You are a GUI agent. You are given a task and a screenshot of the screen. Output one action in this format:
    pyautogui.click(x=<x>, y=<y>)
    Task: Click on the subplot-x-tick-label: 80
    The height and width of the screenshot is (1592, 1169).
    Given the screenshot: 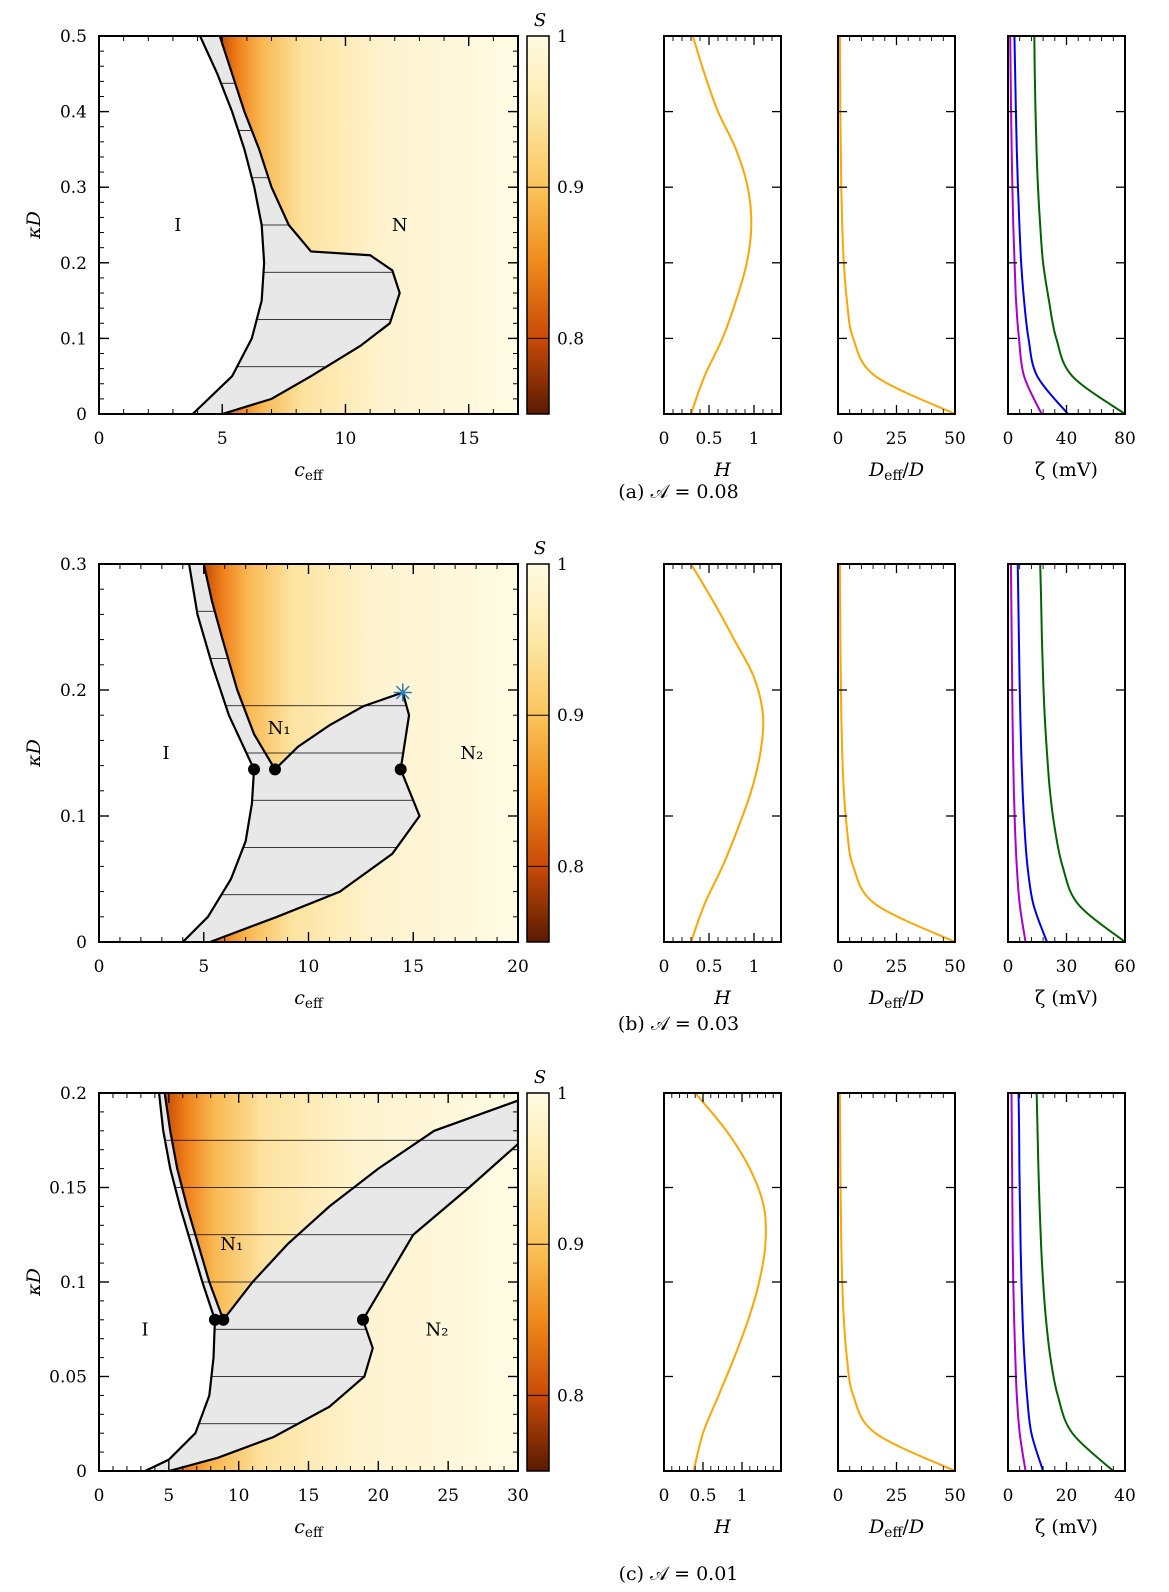 What is the action you would take?
    pyautogui.click(x=1125, y=439)
    